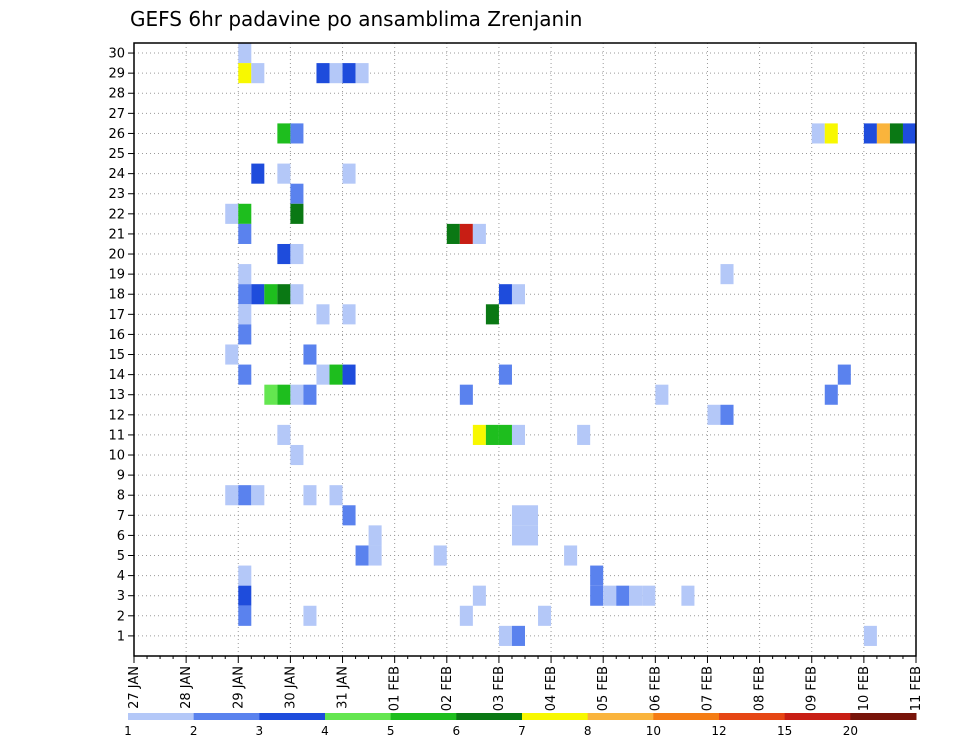 The height and width of the screenshot is (746, 960). Describe the element at coordinates (391, 731) in the screenshot. I see `colorbar-label: 5` at that location.